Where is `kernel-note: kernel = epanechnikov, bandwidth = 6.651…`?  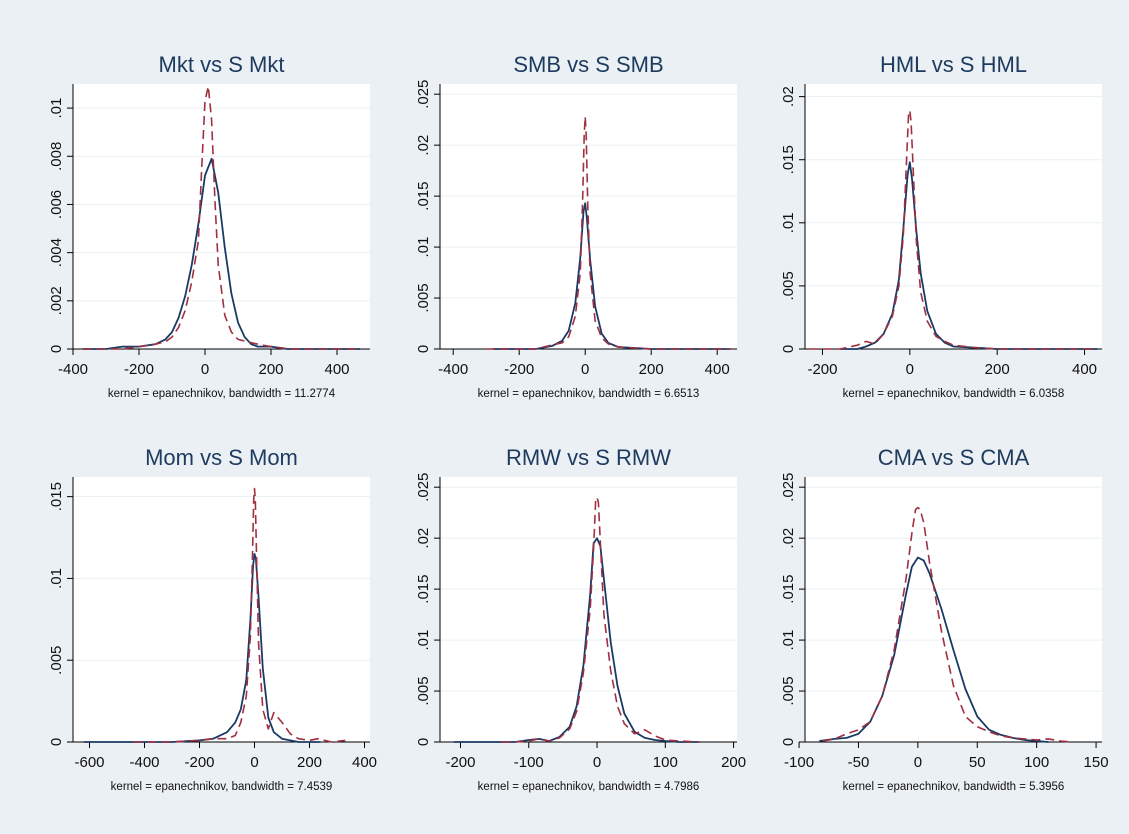
kernel-note: kernel = epanechnikov, bandwidth = 6.651… is located at coordinates (589, 394).